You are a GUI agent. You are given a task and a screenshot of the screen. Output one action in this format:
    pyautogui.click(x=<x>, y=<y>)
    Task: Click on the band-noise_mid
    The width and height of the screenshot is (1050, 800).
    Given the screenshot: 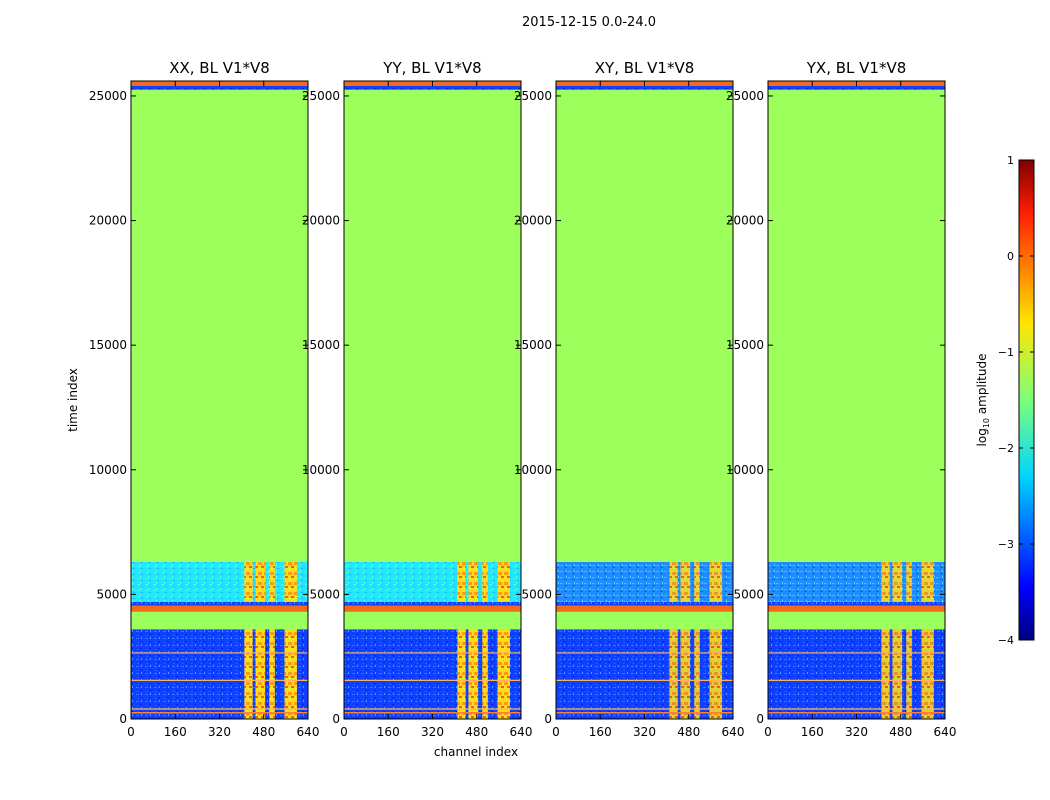 What is the action you would take?
    pyautogui.click(x=644, y=581)
    